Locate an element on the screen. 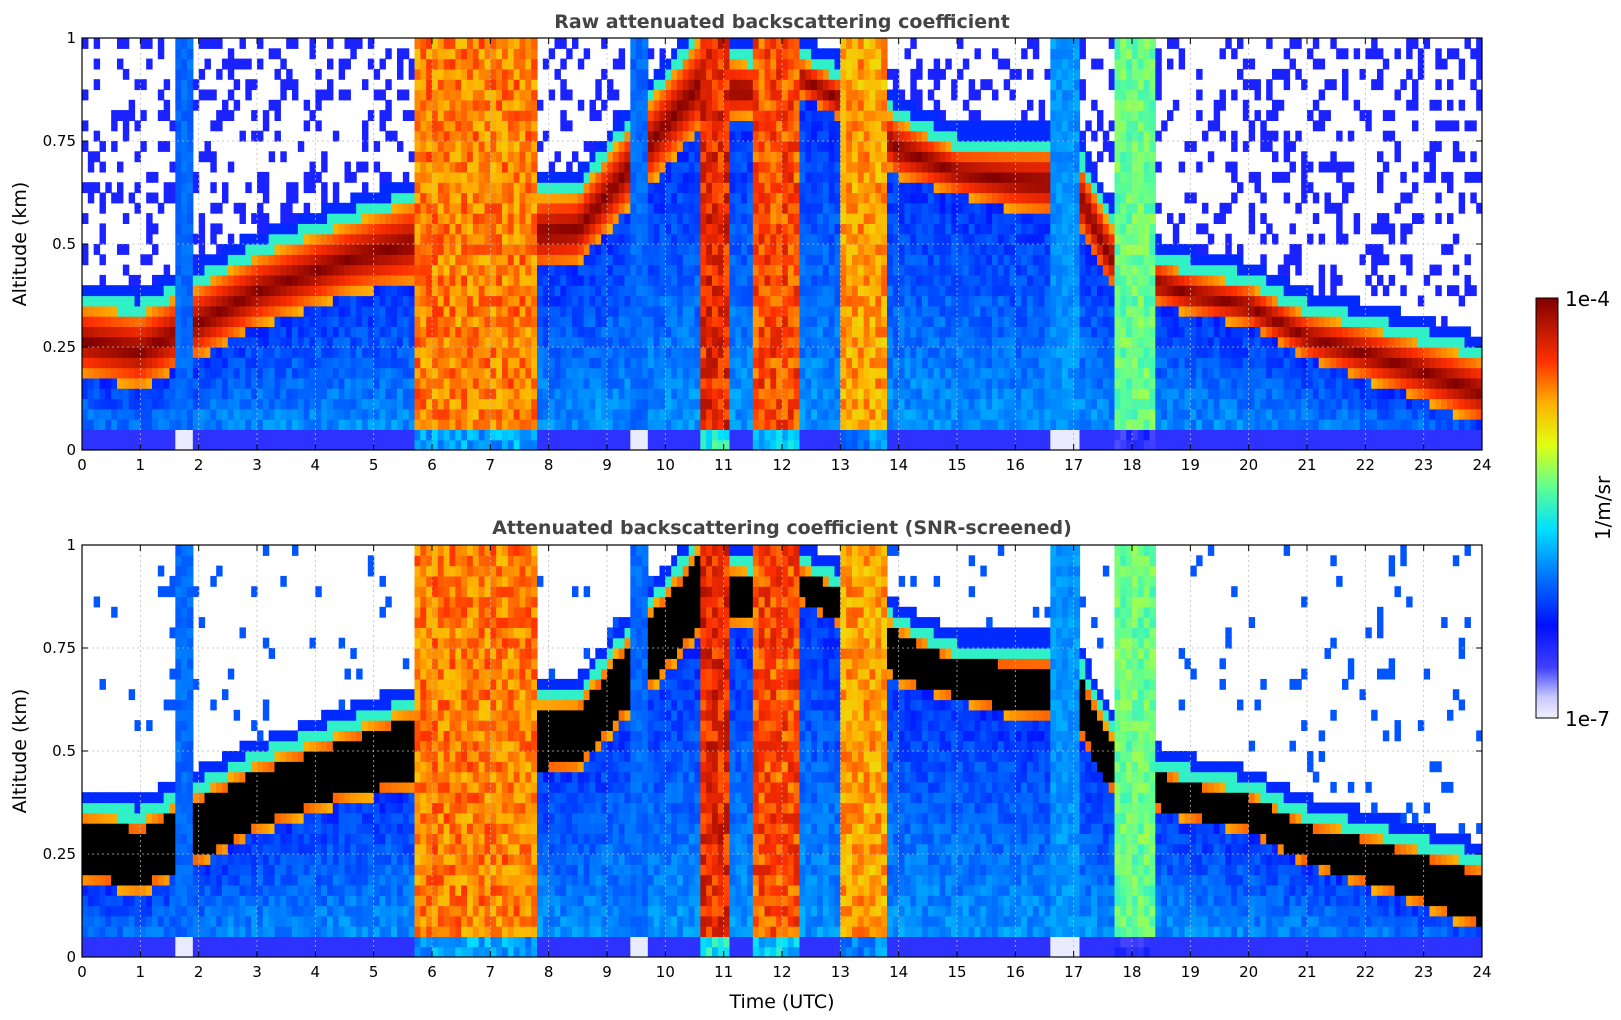 This screenshot has height=1020, width=1621. x-axis-label: Time (UTC) is located at coordinates (781, 1002).